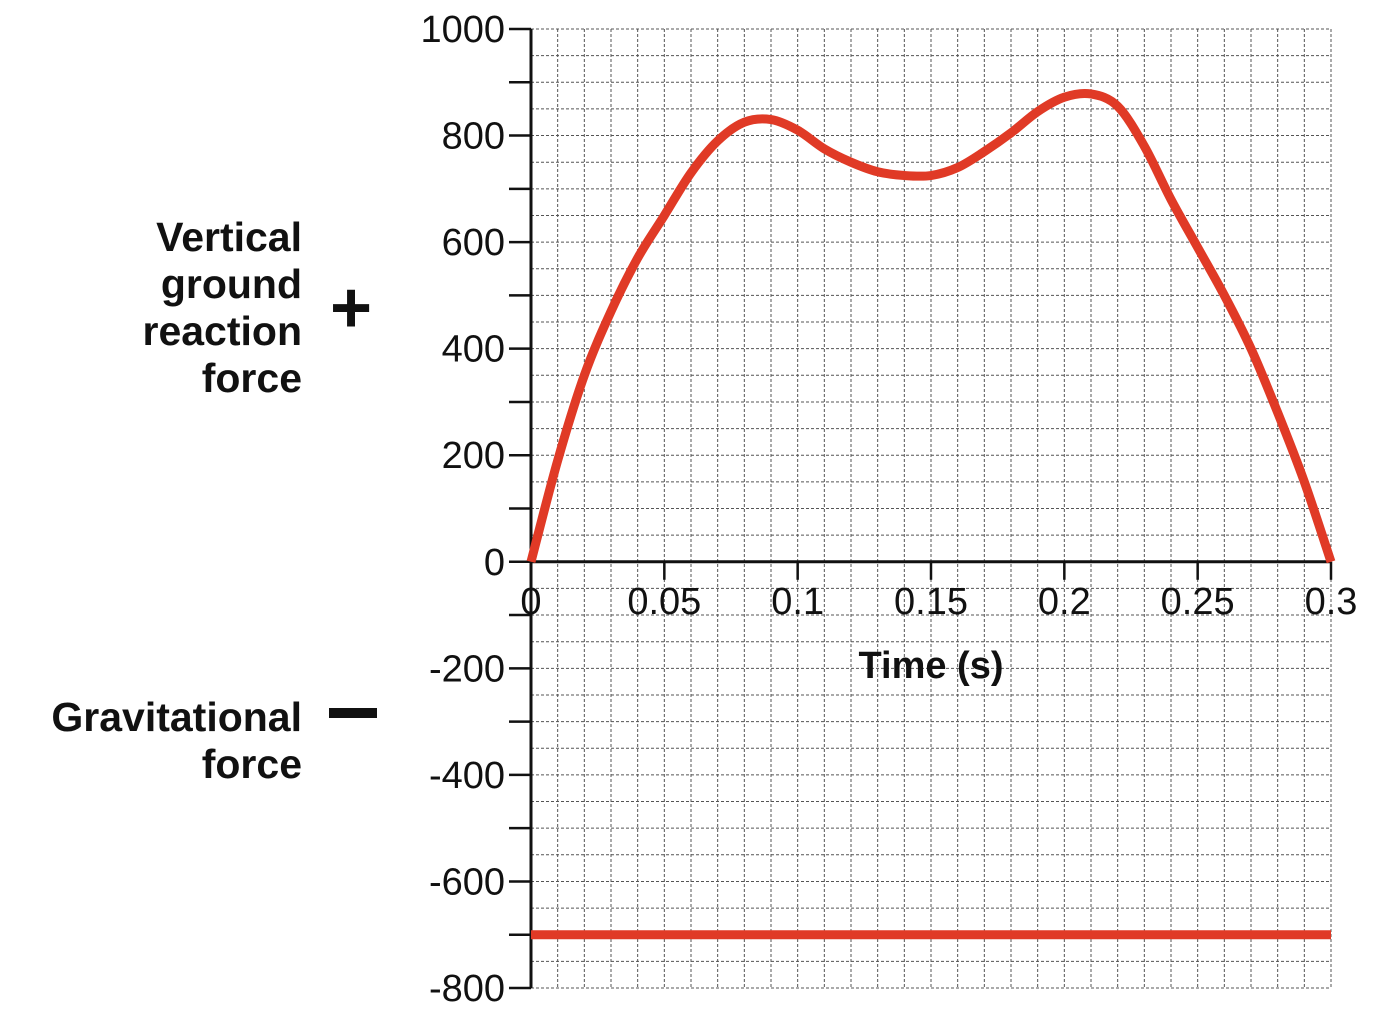 The image size is (1380, 1016). Describe the element at coordinates (467, 669) in the screenshot. I see `y-tick-label: -200` at that location.